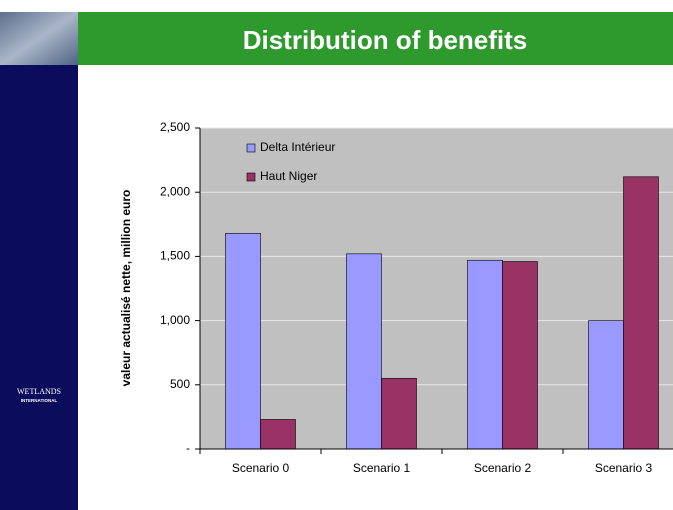 This screenshot has width=673, height=510. I want to click on y-tick-label: 2,500, so click(175, 127).